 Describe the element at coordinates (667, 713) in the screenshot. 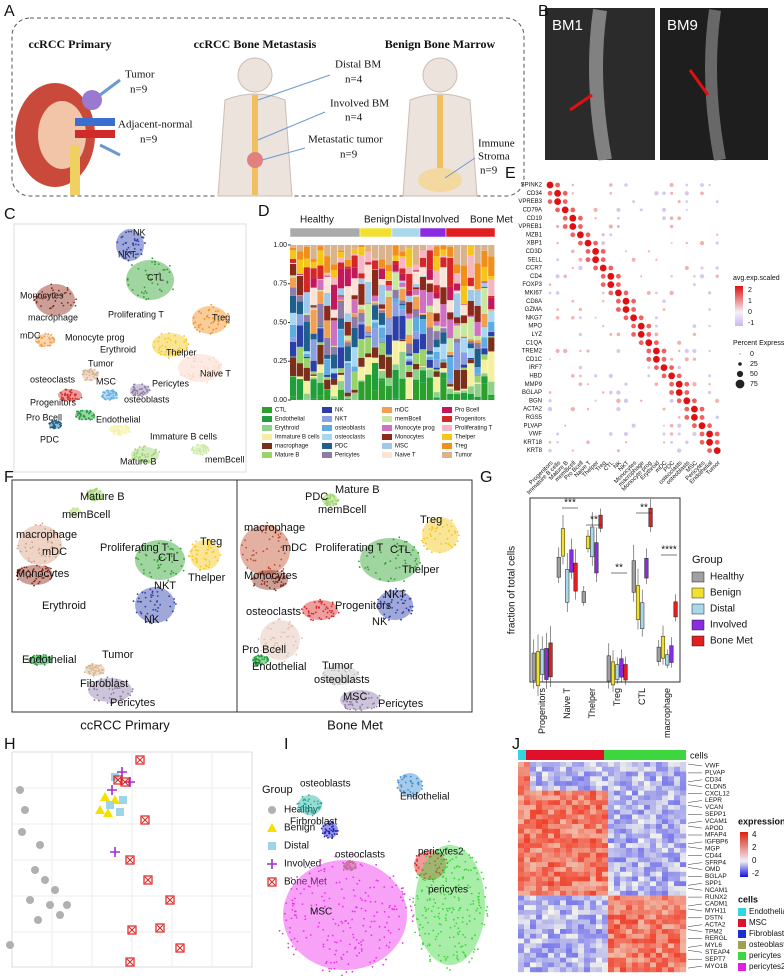

I see `x-tick-label: macrophage` at that location.